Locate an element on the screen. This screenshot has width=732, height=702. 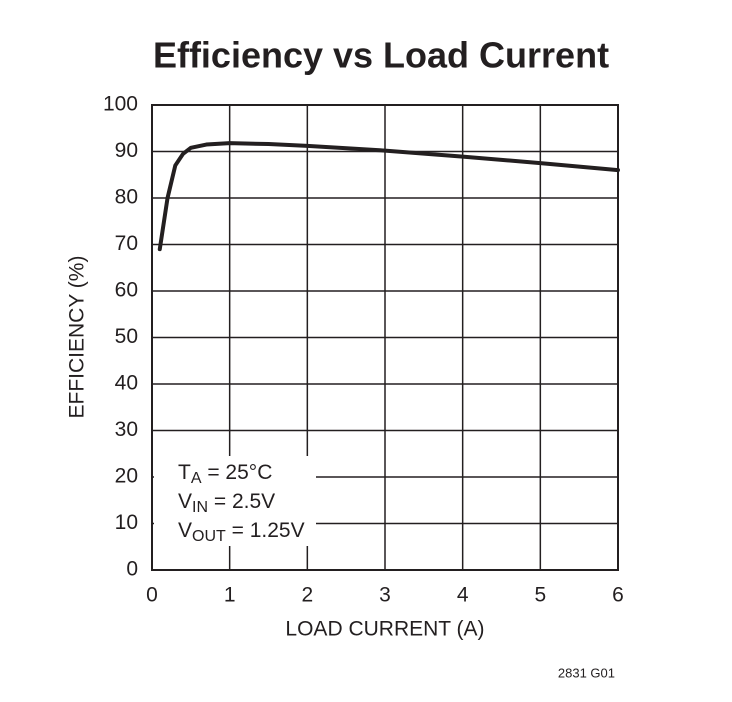
chart-title: Efficiency vs Load Current is located at coordinates (381, 55).